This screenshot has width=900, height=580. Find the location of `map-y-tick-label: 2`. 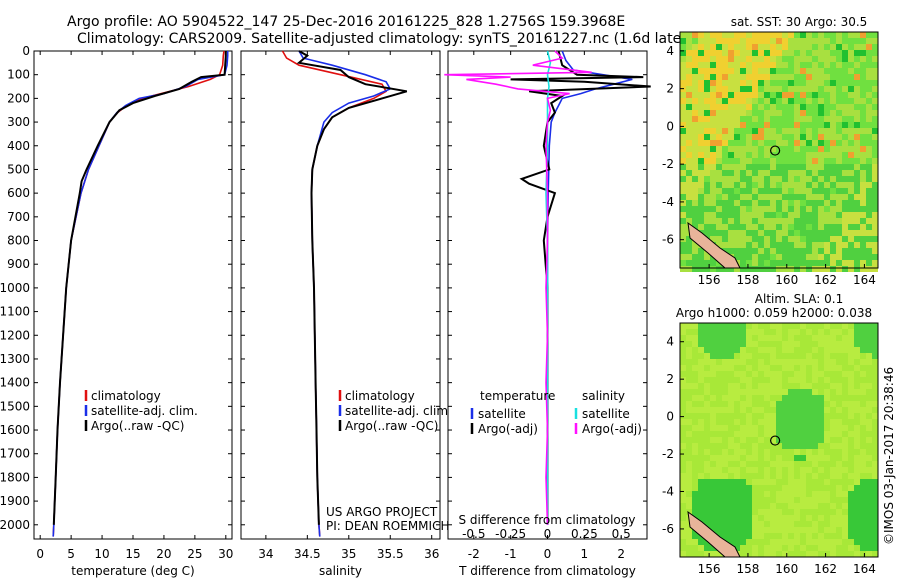

map-y-tick-label: 2 is located at coordinates (670, 379).